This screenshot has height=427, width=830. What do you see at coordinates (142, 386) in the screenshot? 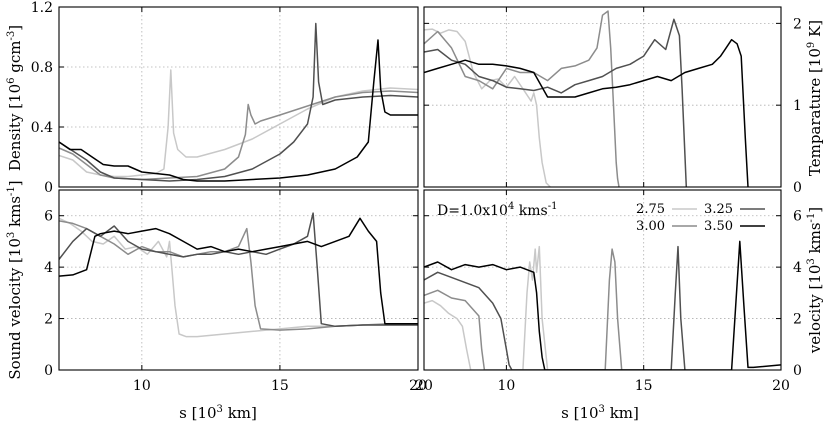
I see `sound-velocity-xtick-label: 10` at bounding box center [142, 386].